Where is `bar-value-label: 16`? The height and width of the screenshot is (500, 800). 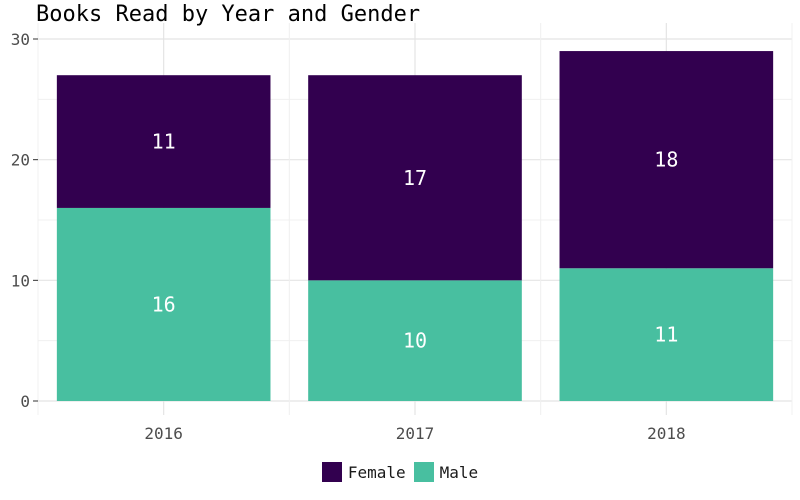 bar-value-label: 16 is located at coordinates (164, 304).